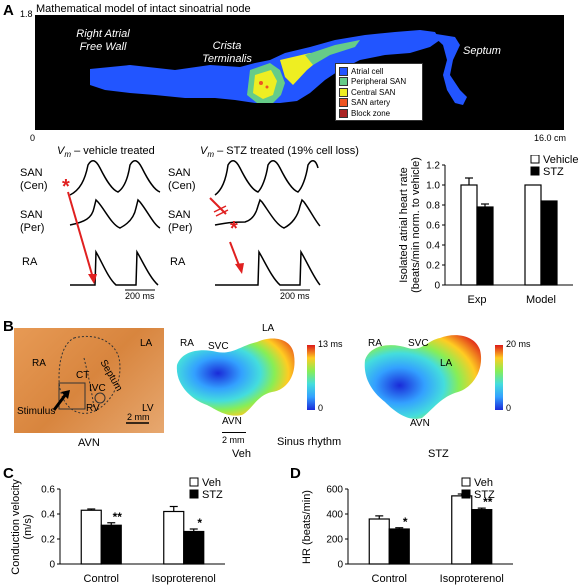 This screenshot has width=583, height=588. I want to click on y-tick-label: 1.2, so click(433, 166).